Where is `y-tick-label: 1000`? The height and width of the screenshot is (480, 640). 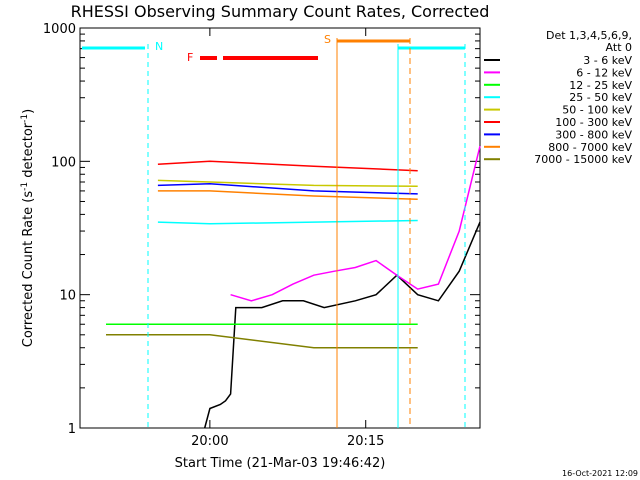 y-tick-label: 1000 is located at coordinates (59, 29).